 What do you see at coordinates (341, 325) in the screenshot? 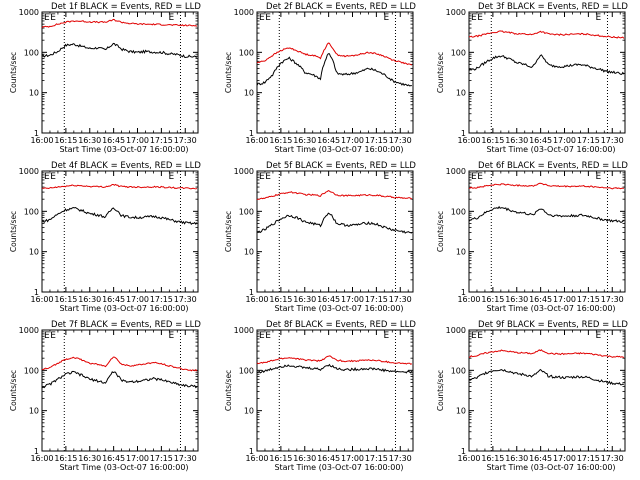
I see `panel-title: Det 8f BLACK = Events, RED = LLD` at bounding box center [341, 325].